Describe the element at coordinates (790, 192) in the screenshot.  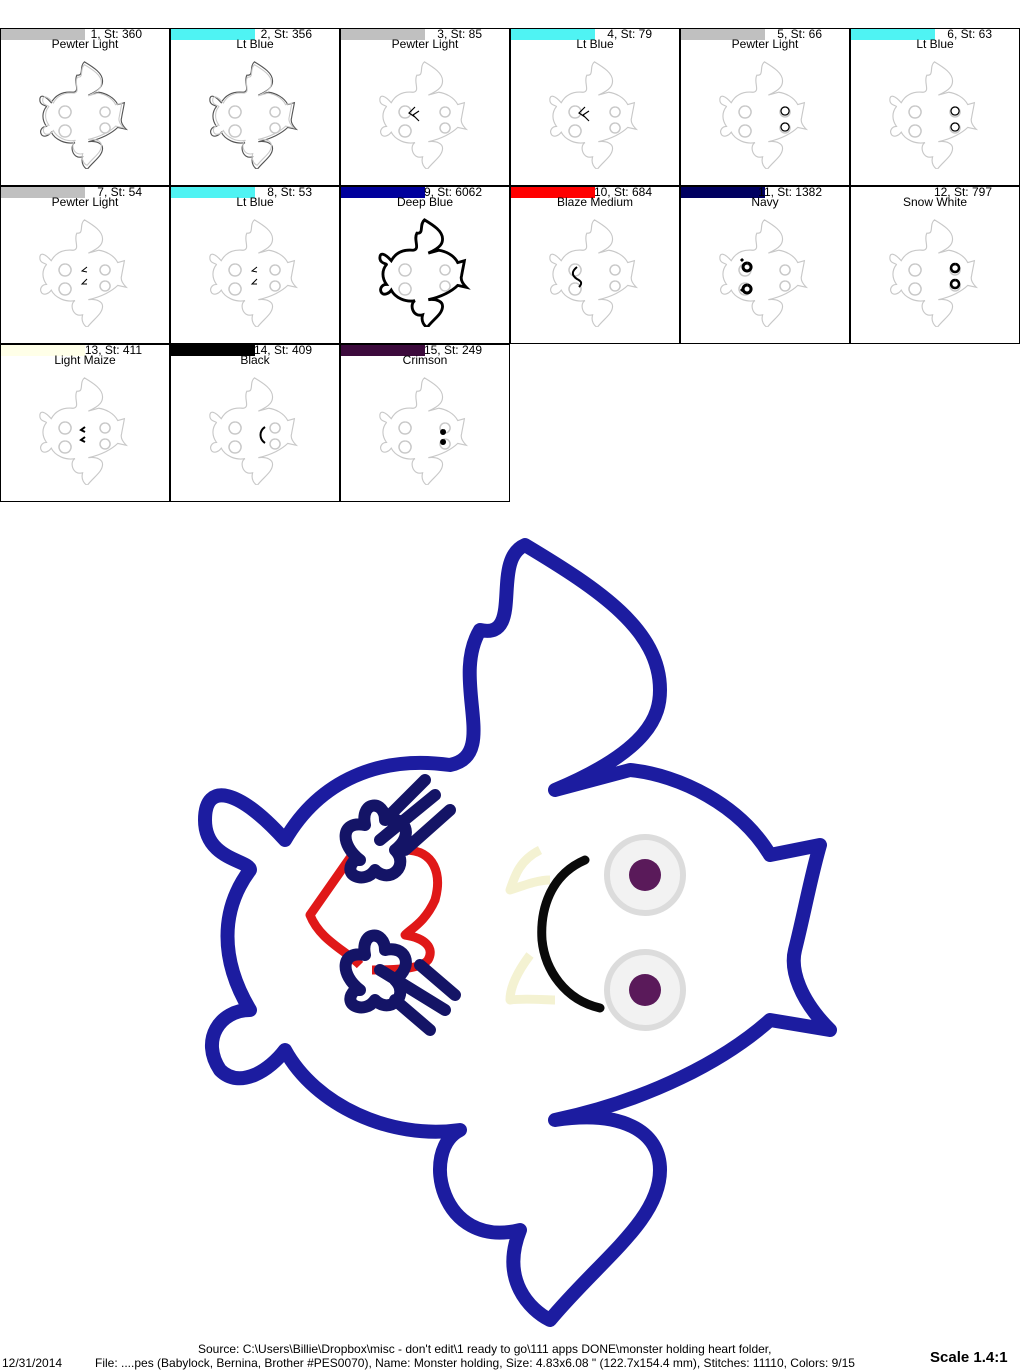
I see `stitch-count-label: 11, St: 1382` at that location.